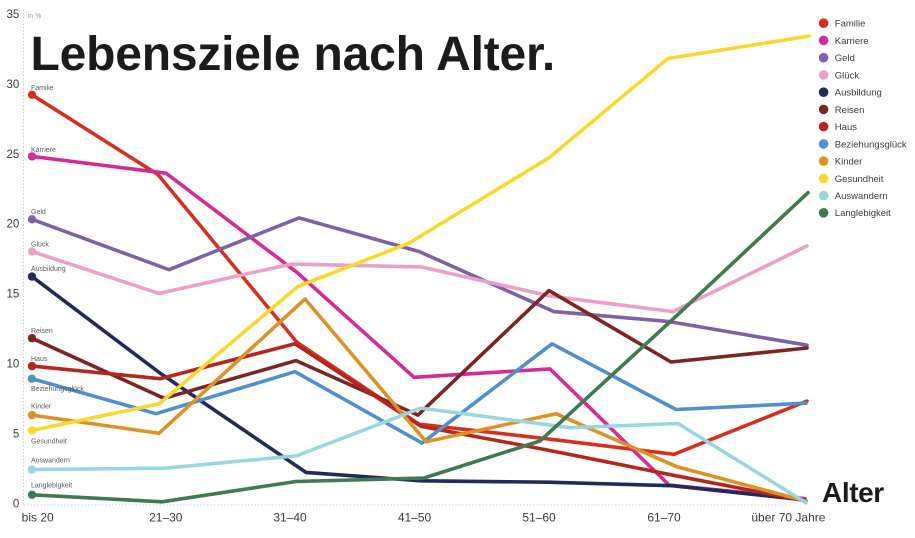 This screenshot has width=915, height=538. What do you see at coordinates (293, 54) in the screenshot?
I see `svg-text: Lebensziele nach Alter.` at bounding box center [293, 54].